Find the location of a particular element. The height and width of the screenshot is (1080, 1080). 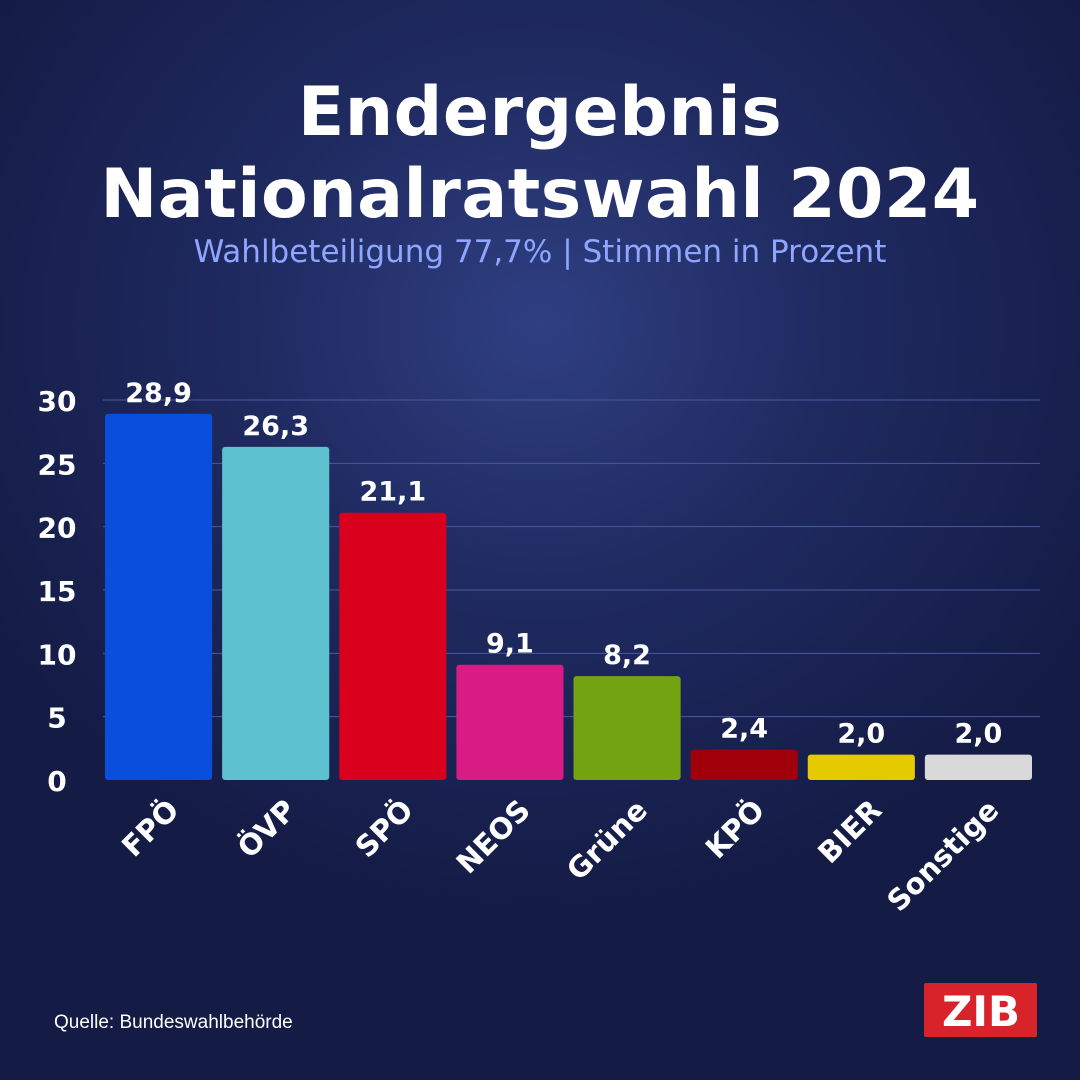

y-axis-ticks: 0 5 10 15 20 25 30 is located at coordinates (57, 591).